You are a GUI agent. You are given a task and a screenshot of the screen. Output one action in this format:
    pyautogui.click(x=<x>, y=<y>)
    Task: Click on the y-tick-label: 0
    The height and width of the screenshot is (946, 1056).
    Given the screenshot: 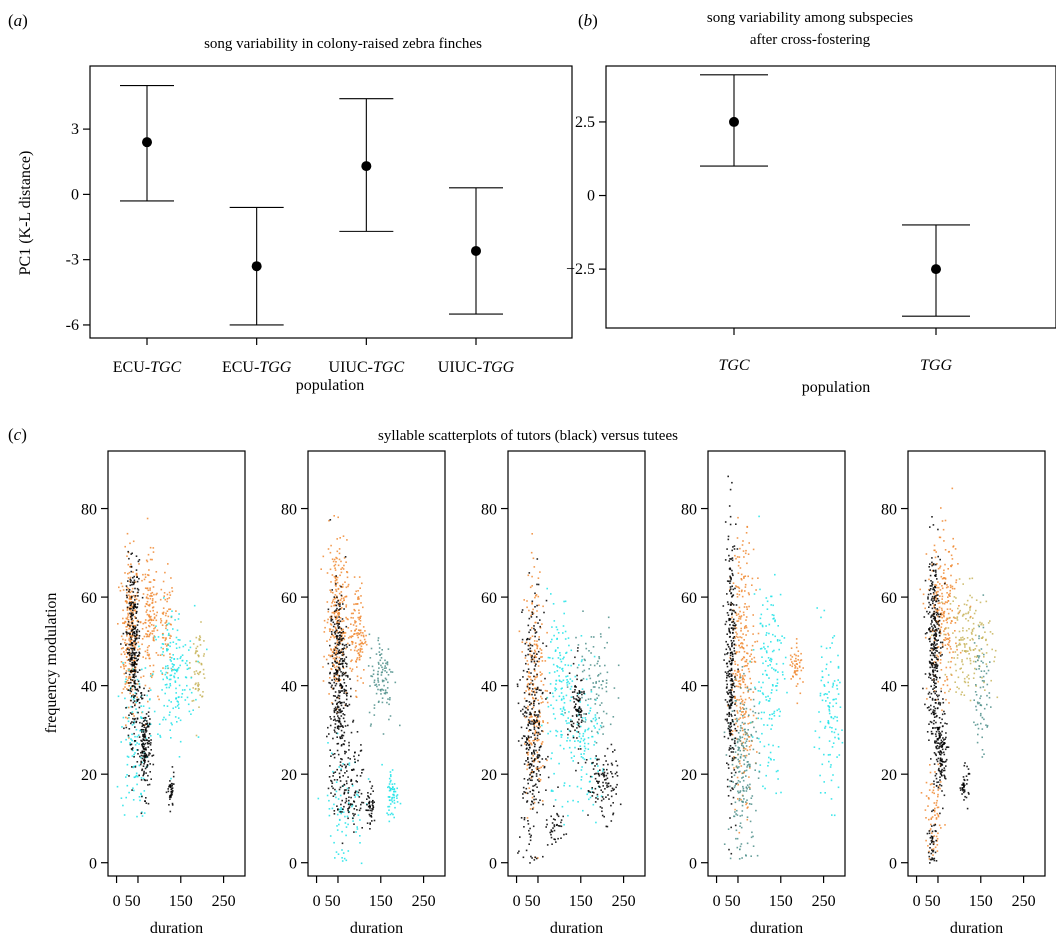 What is the action you would take?
    pyautogui.click(x=75, y=194)
    